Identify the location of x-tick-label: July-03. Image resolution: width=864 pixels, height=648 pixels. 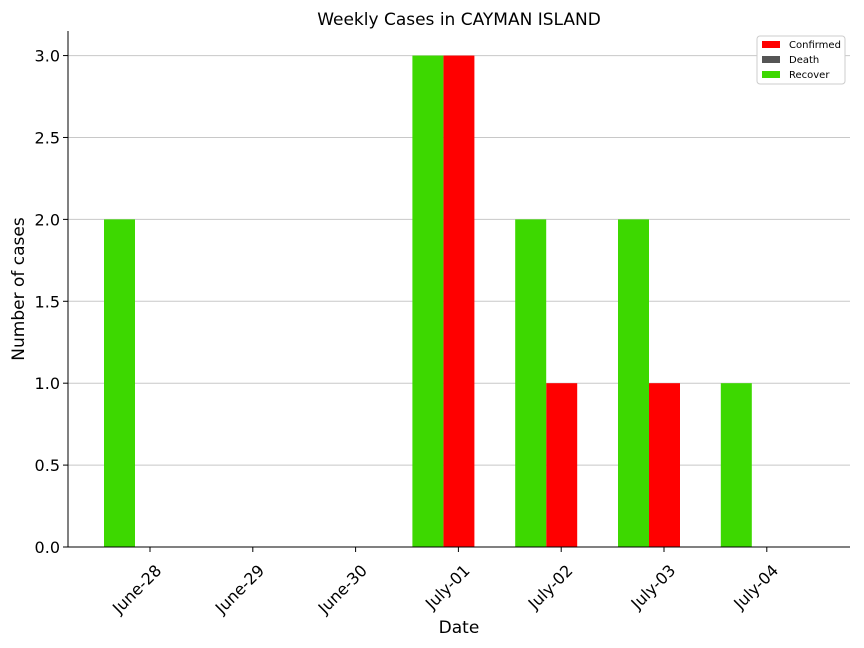
(653, 587).